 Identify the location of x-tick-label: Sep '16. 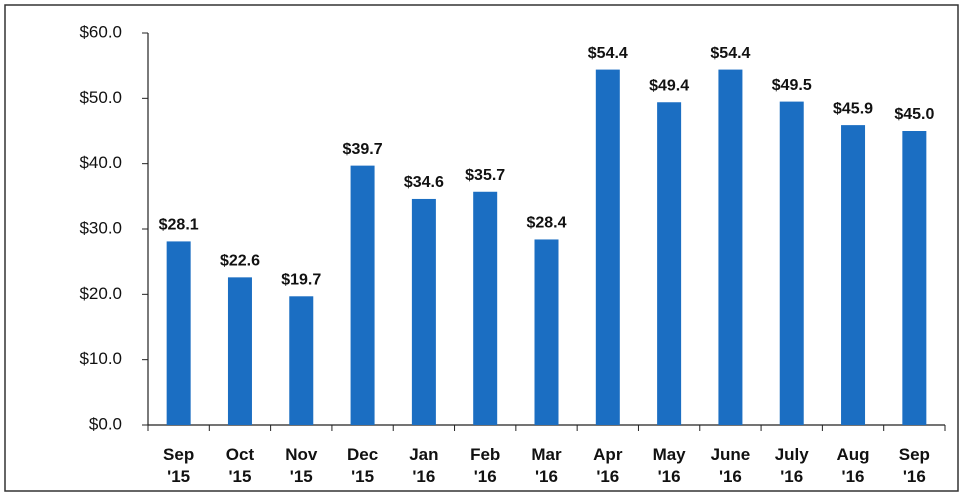
(914, 465).